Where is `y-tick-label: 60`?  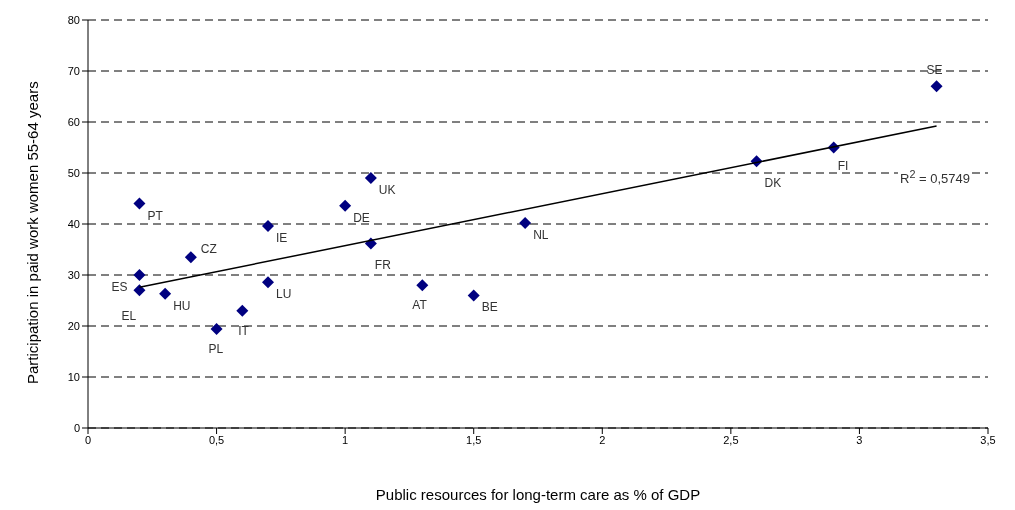
y-tick-label: 60 is located at coordinates (73, 121).